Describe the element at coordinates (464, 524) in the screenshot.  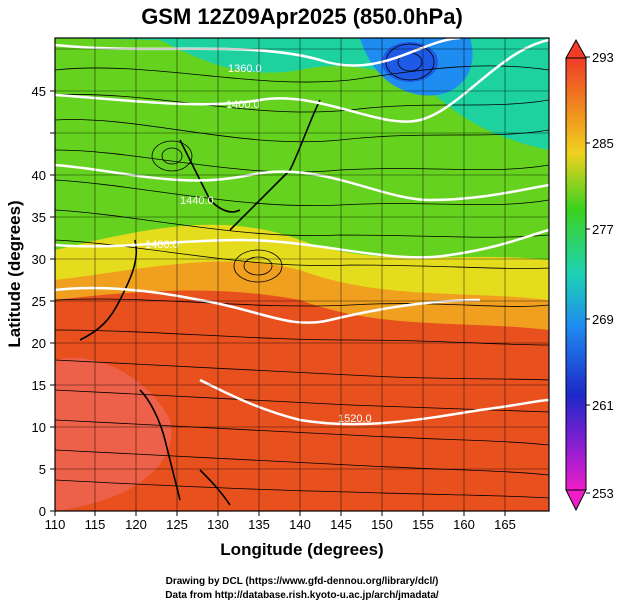
I see `x-tick-160: 160` at that location.